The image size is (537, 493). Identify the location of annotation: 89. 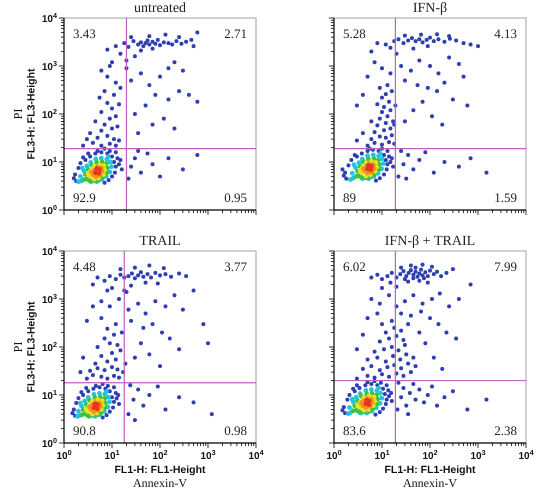
(349, 197).